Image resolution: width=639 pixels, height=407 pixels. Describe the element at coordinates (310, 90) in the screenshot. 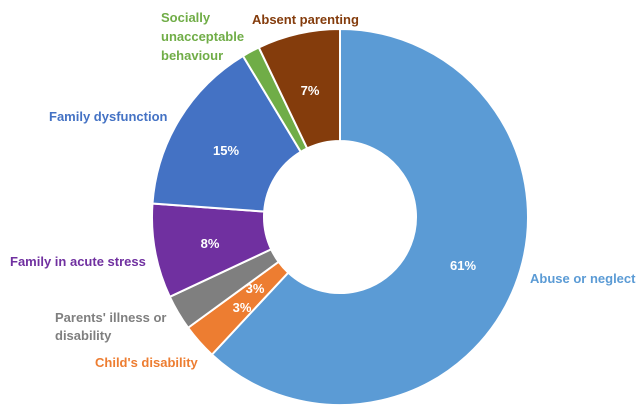

I see `value-label: 7%` at that location.